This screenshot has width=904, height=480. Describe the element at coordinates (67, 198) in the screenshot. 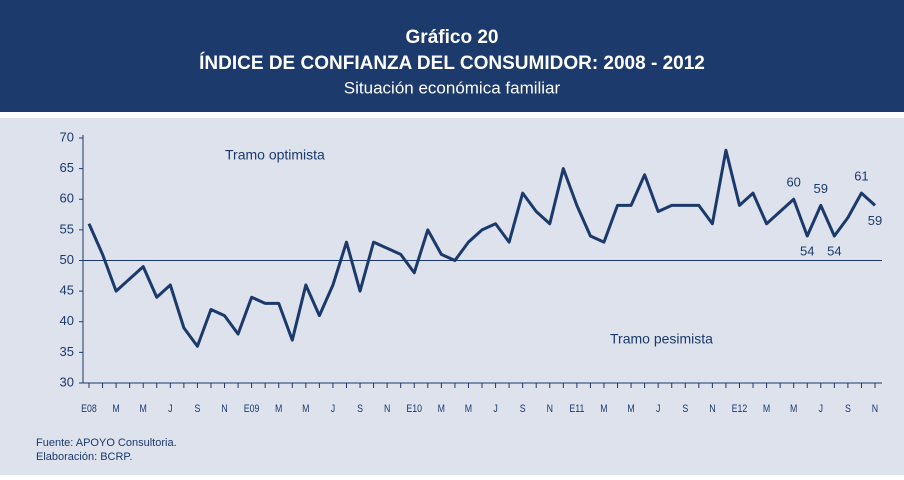

I see `y-tick-label: 60` at that location.